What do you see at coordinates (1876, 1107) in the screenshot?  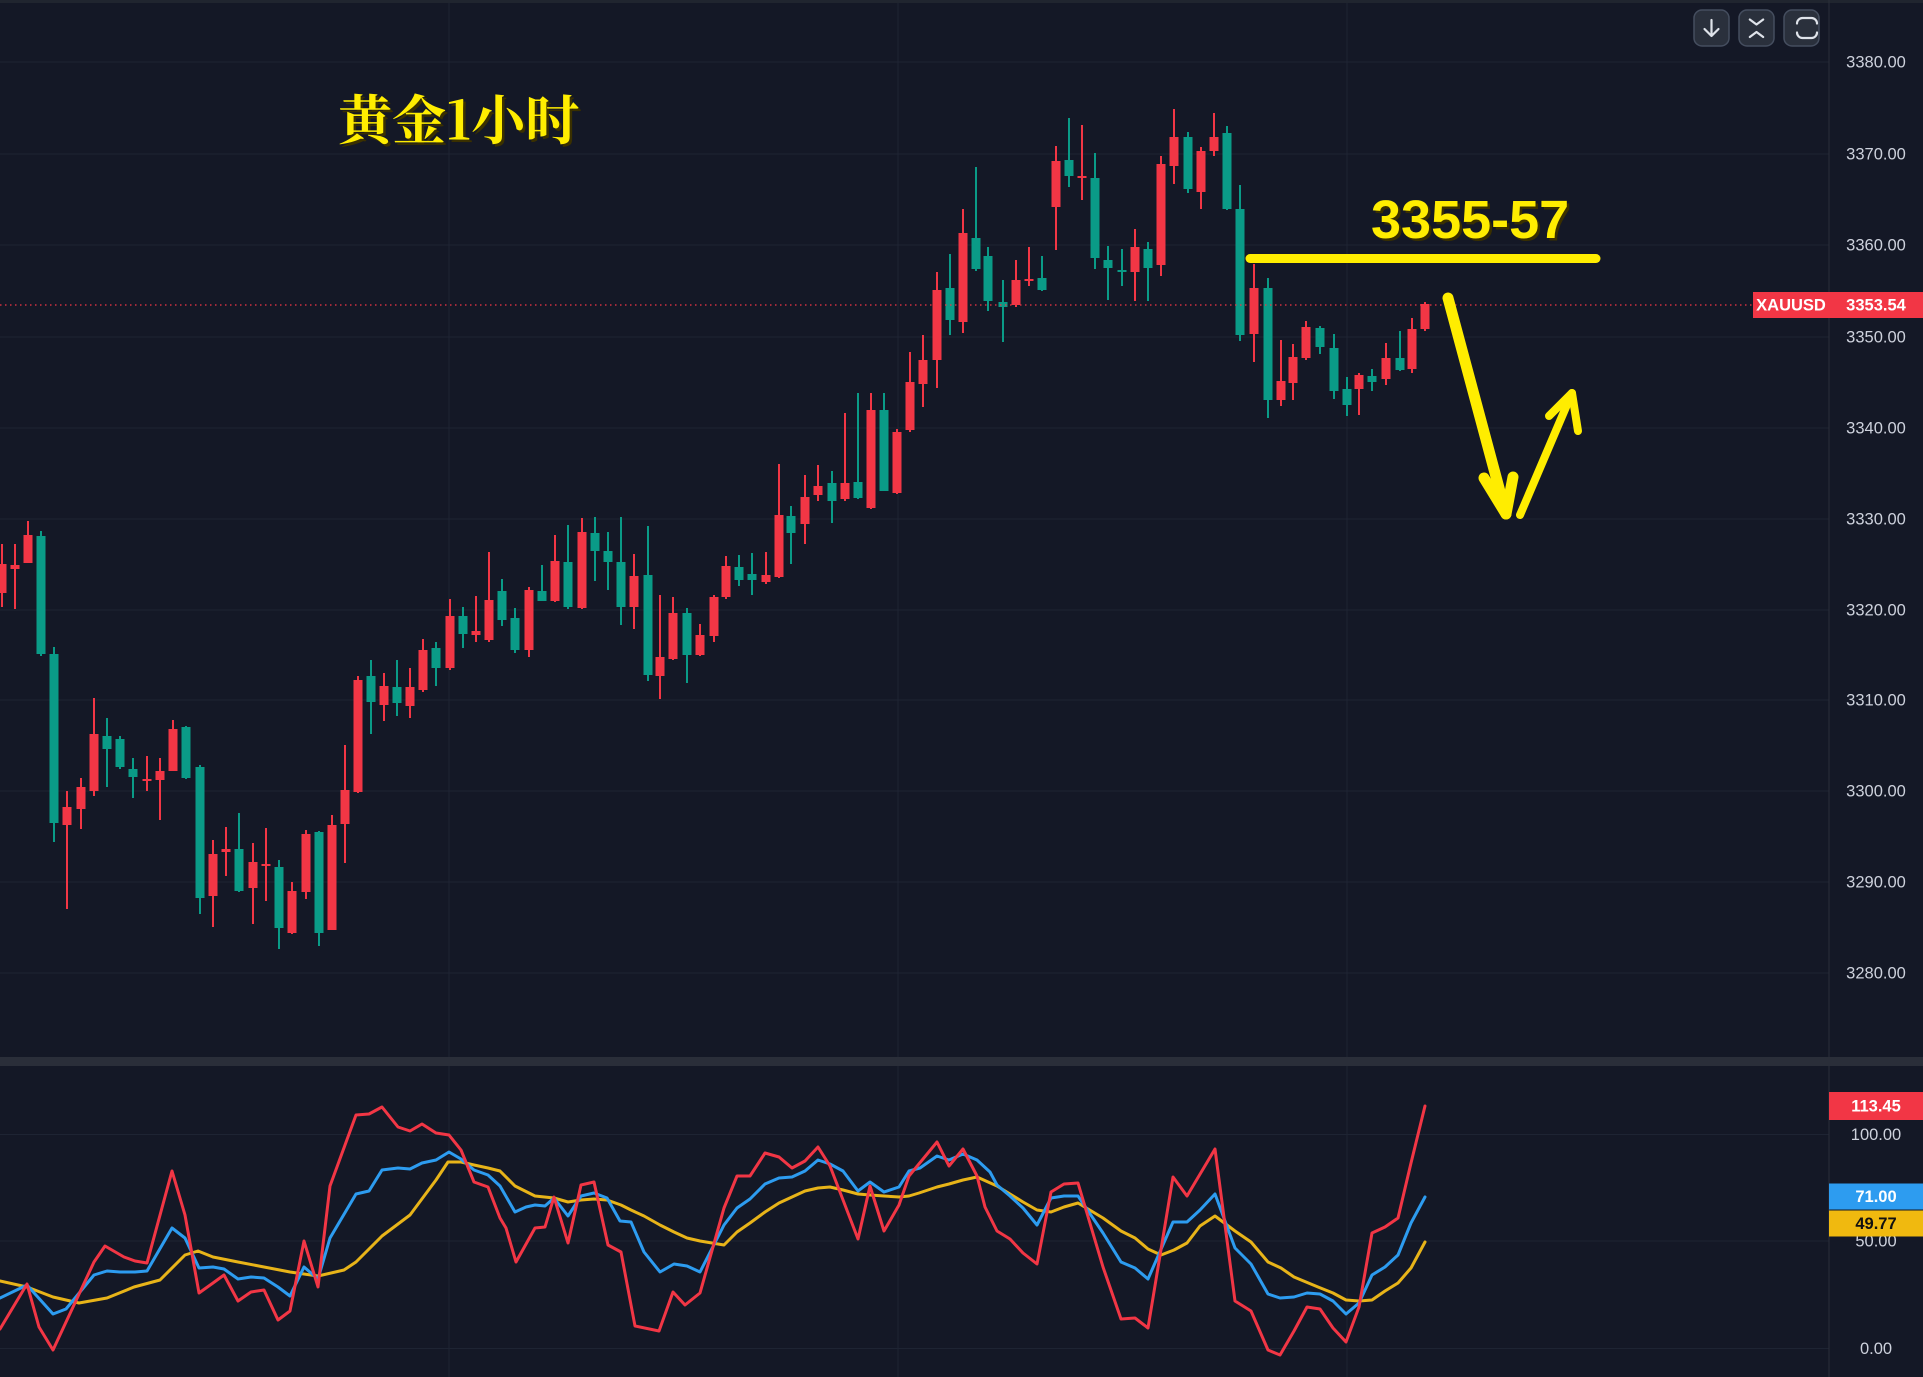 I see `svg-text: 113.45` at bounding box center [1876, 1107].